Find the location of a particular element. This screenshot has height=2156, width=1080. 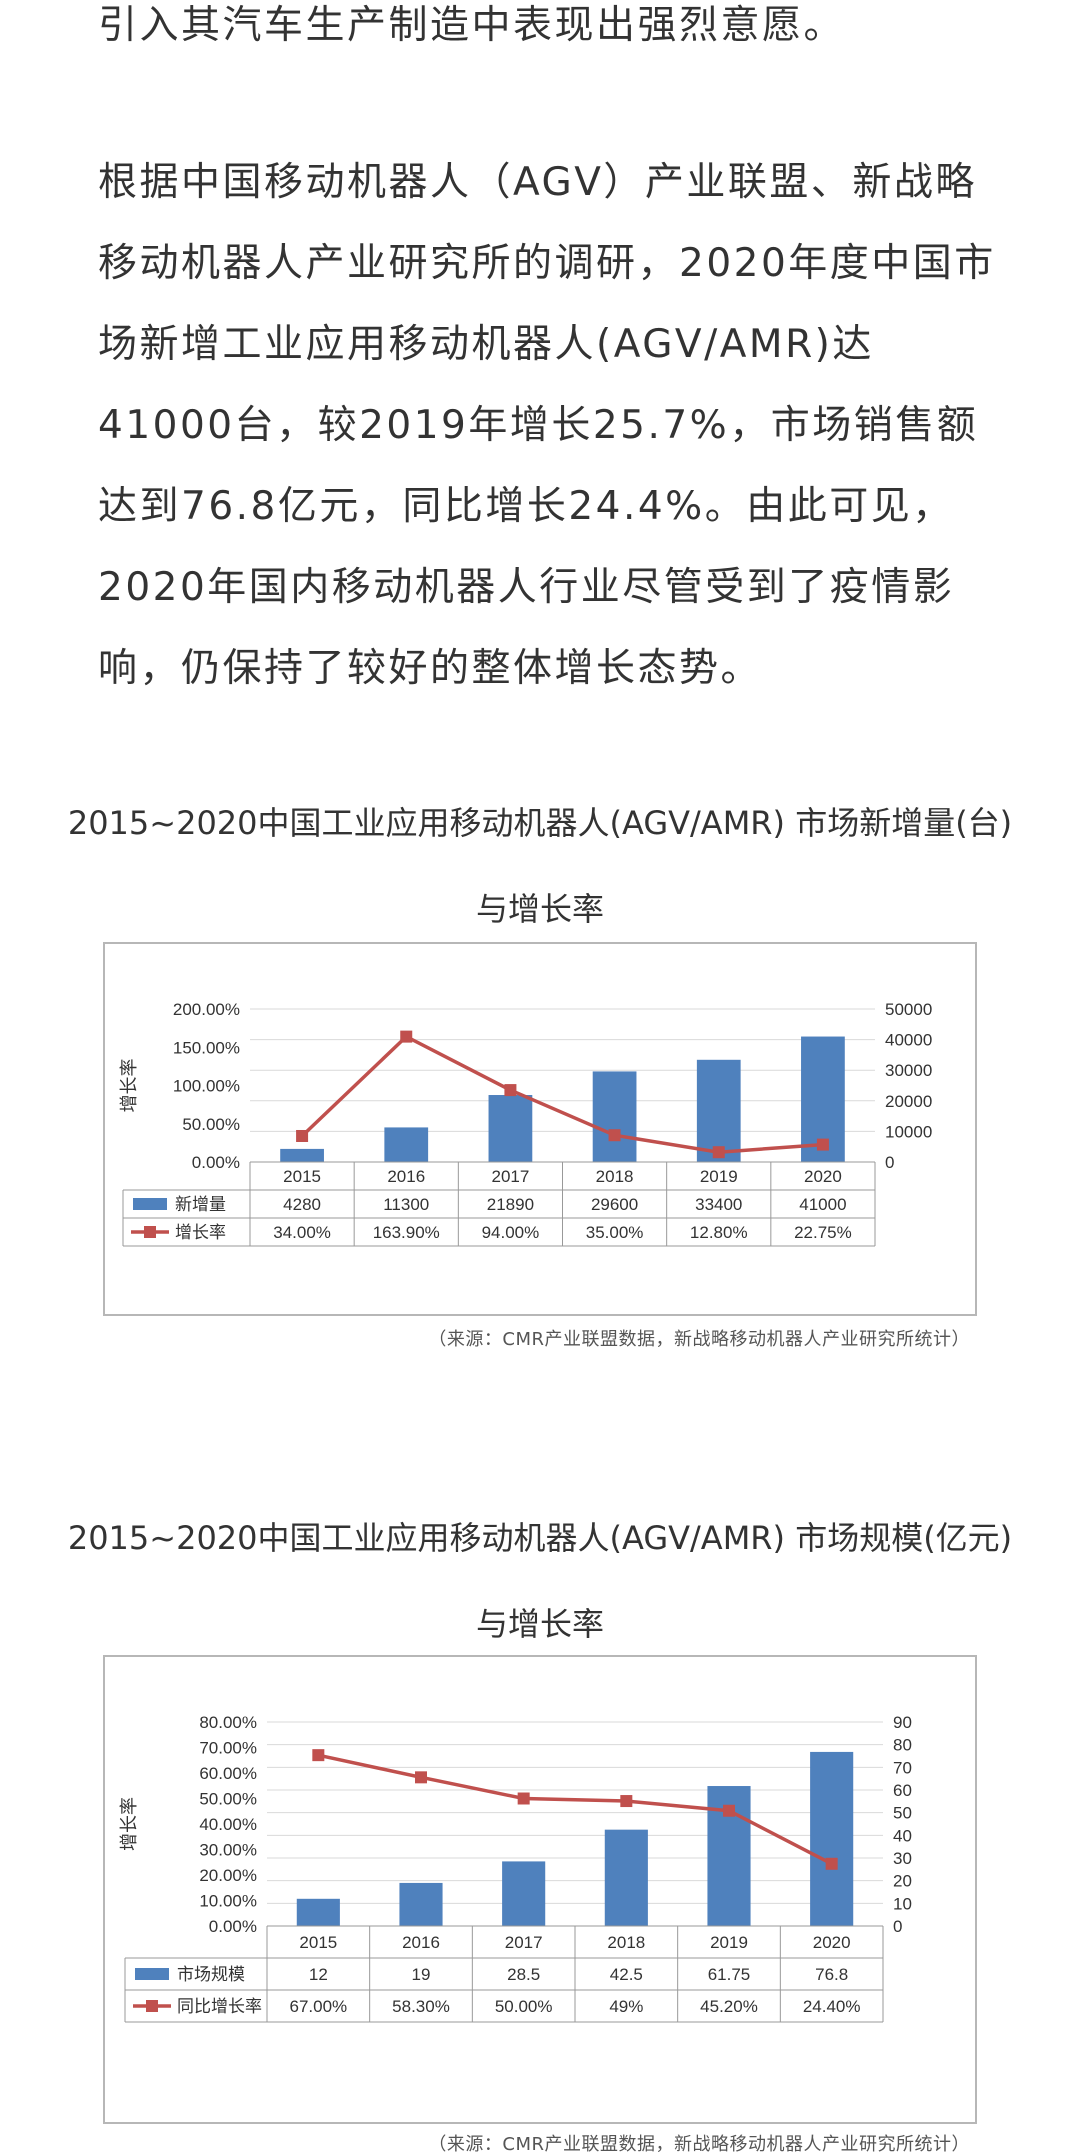

chart2-line-point-2019 is located at coordinates (729, 1811).